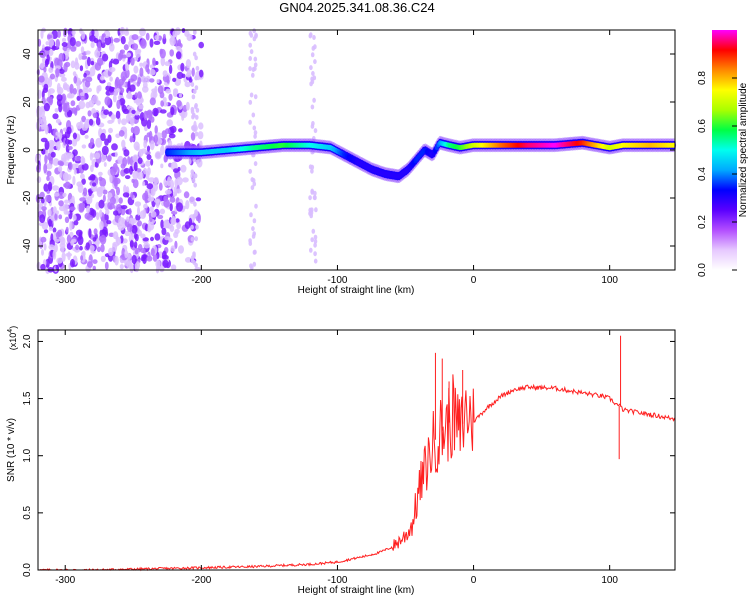 Image resolution: width=750 pixels, height=600 pixels. Describe the element at coordinates (27, 570) in the screenshot. I see `y-tick-label: 0.0` at that location.